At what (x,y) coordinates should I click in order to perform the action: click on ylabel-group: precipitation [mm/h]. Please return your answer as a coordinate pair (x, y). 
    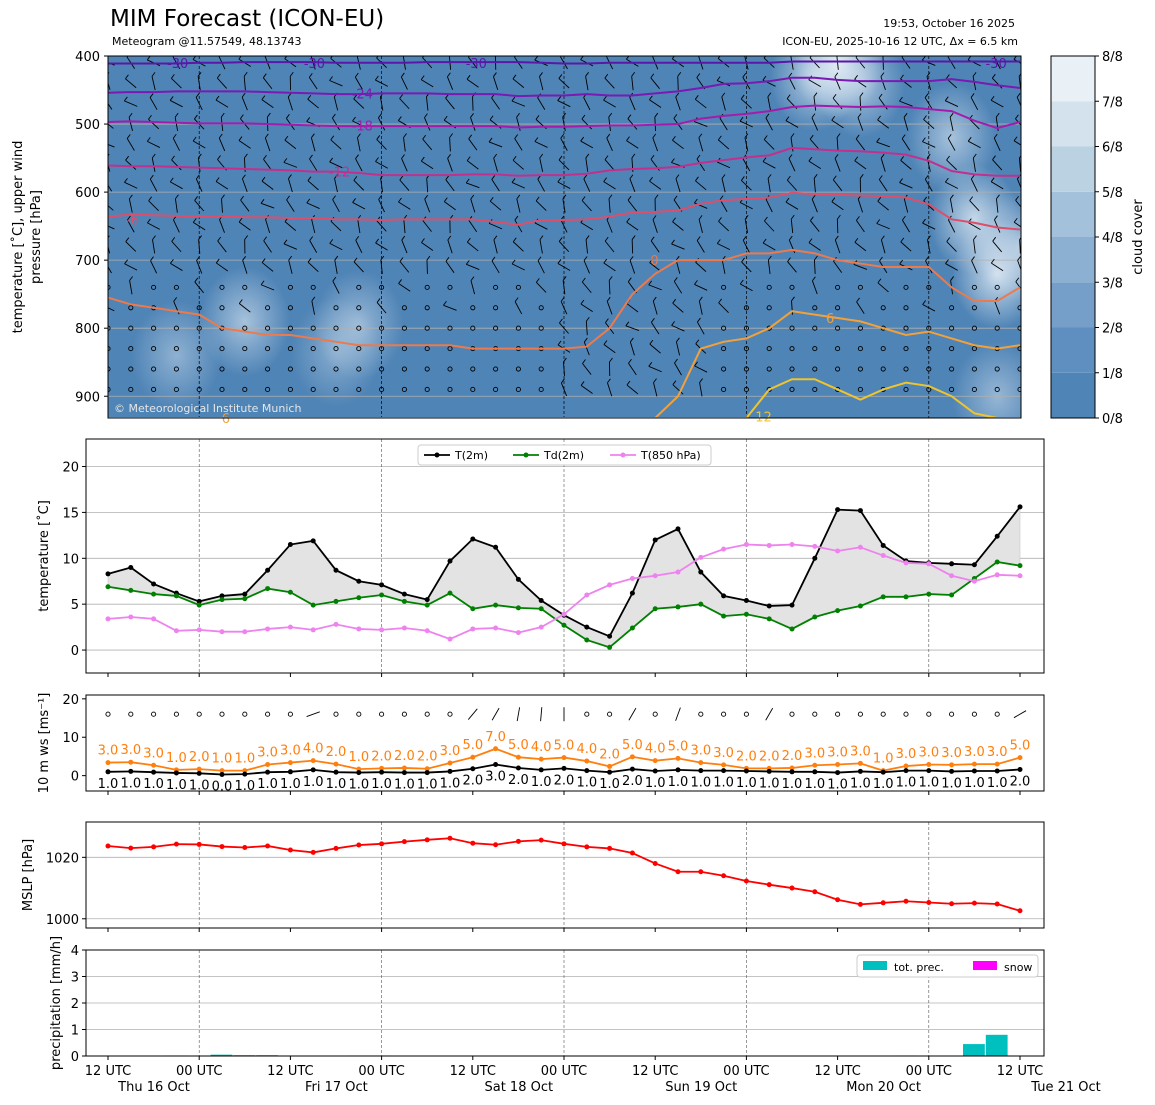
    Looking at the image, I should click on (56, 1003).